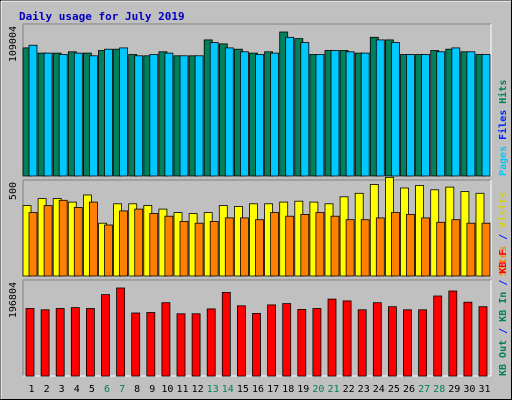  I want to click on x-tick-label: 9, so click(152, 389).